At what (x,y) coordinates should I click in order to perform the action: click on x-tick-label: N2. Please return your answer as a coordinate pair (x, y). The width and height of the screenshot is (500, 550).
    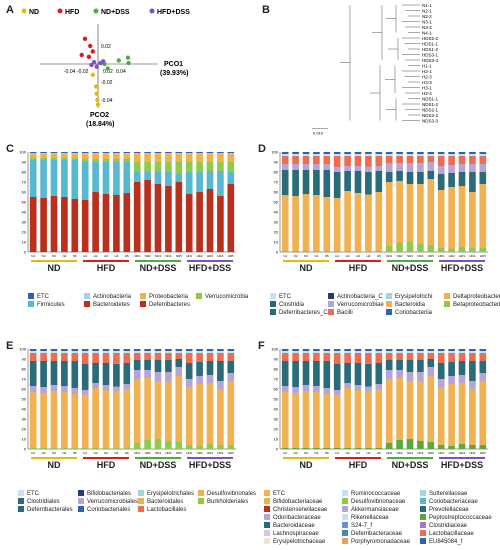
    Looking at the image, I should click on (296, 256).